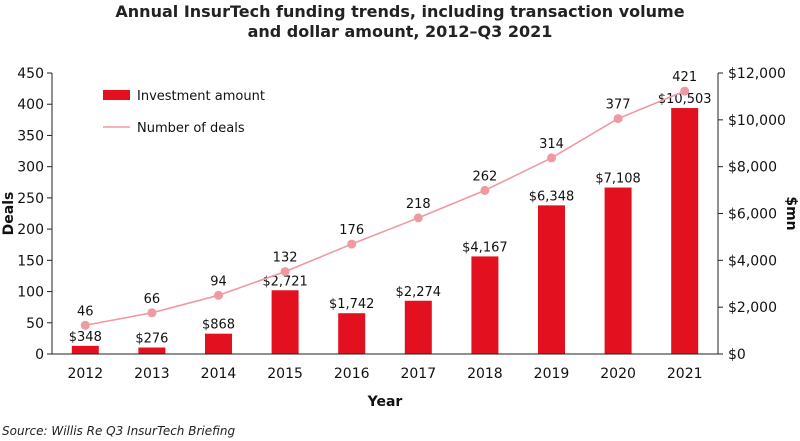  What do you see at coordinates (418, 218) in the screenshot?
I see `deals-point-2017` at bounding box center [418, 218].